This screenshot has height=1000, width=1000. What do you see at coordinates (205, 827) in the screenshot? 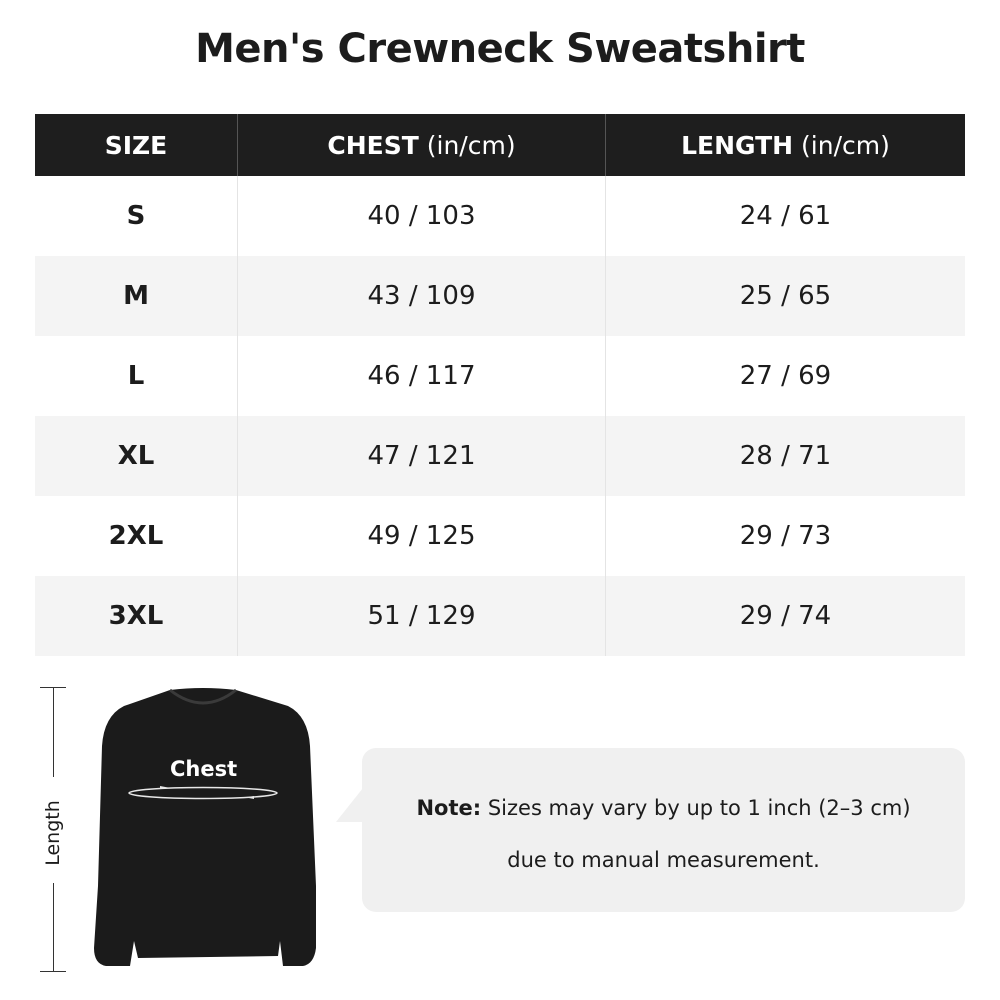
I see `sweatshirt-illustration` at bounding box center [205, 827].